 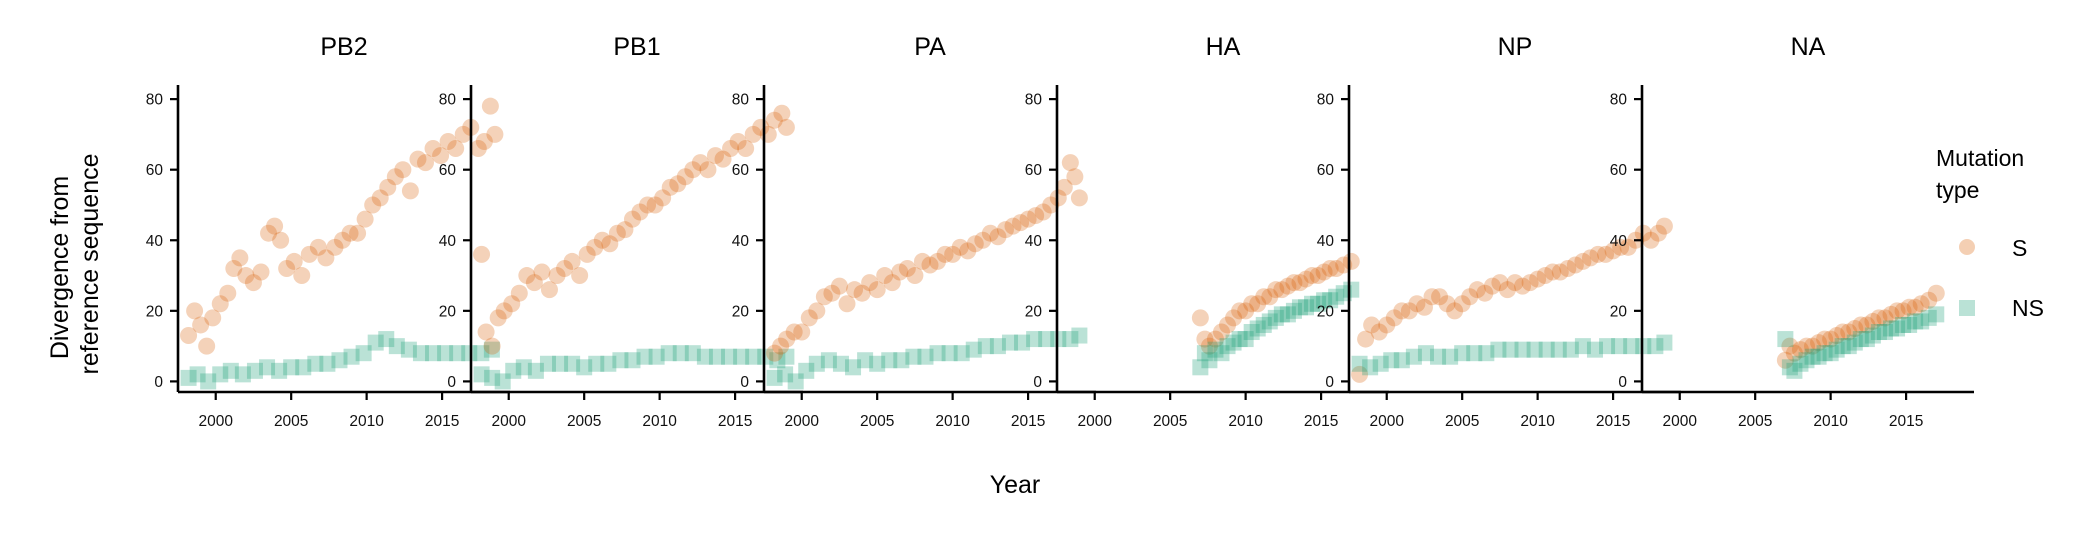 I want to click on y-tick-label-ha: 20, so click(x=1034, y=311).